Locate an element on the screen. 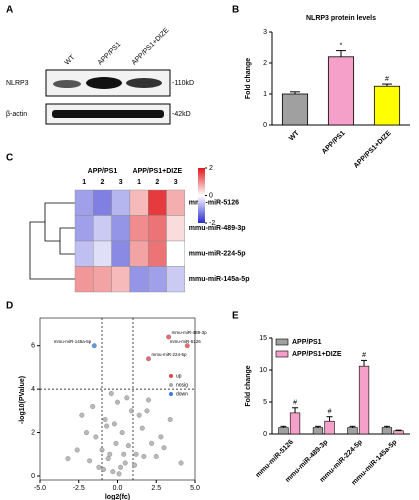 This screenshot has width=419, height=500. row-label: NLRP3 is located at coordinates (17, 83).